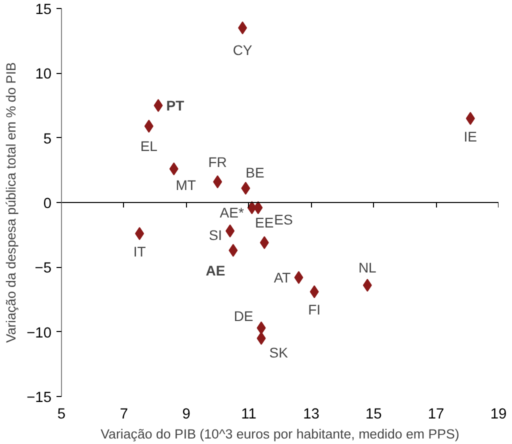 This screenshot has width=512, height=444. What do you see at coordinates (47, 204) in the screenshot?
I see `y-tick-label: 0` at bounding box center [47, 204].